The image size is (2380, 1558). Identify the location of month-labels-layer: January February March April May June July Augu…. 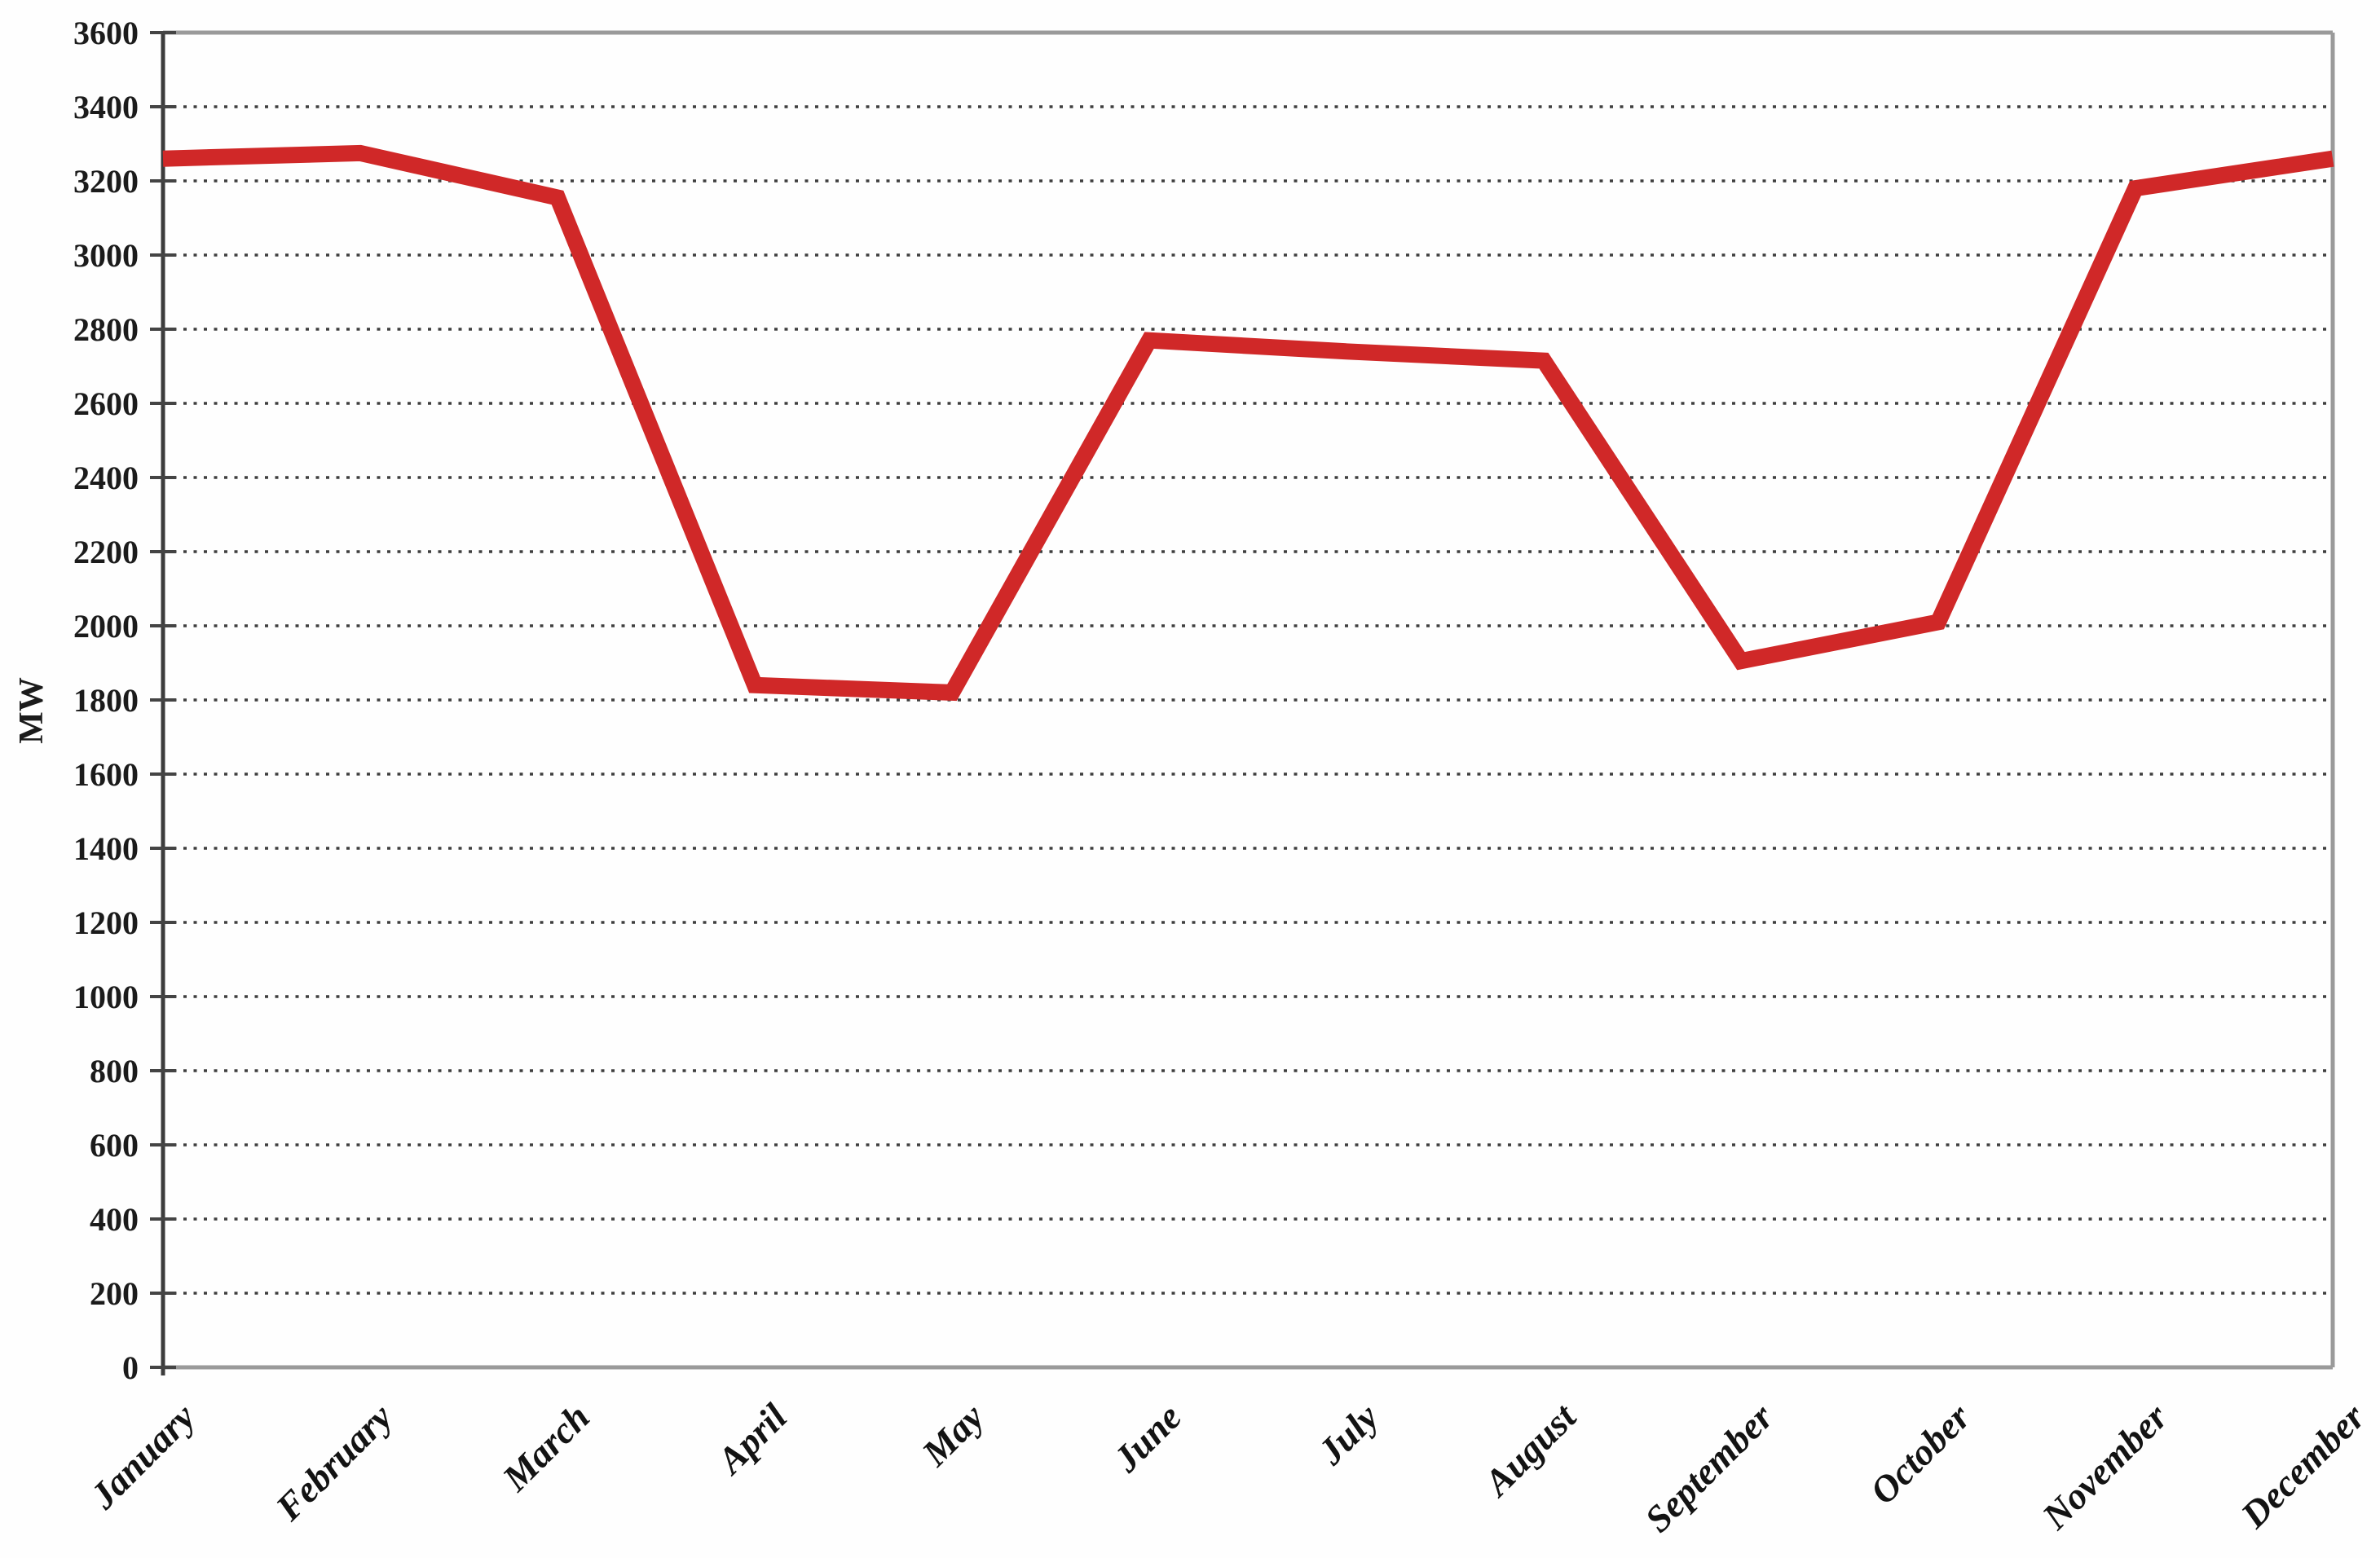
(1227, 1467).